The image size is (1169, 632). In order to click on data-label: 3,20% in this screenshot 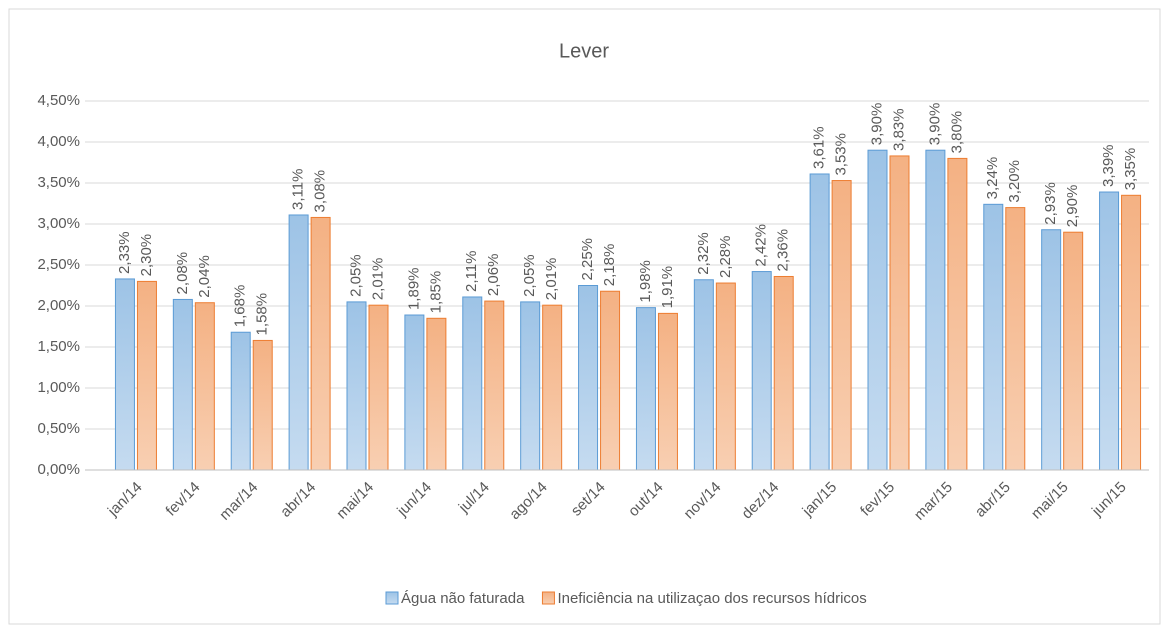, I will do `click(1014, 181)`.